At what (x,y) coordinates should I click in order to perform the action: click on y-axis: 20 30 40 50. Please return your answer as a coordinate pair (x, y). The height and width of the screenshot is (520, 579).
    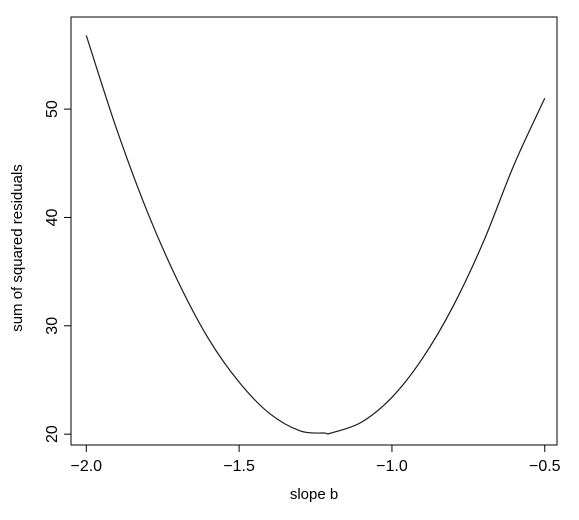
    Looking at the image, I should click on (57, 271).